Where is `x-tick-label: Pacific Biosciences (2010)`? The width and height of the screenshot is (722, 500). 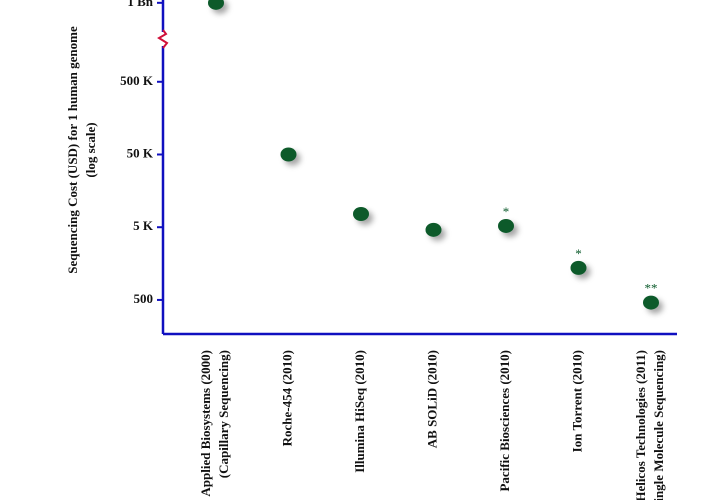 x-tick-label: Pacific Biosciences (2010) is located at coordinates (504, 421).